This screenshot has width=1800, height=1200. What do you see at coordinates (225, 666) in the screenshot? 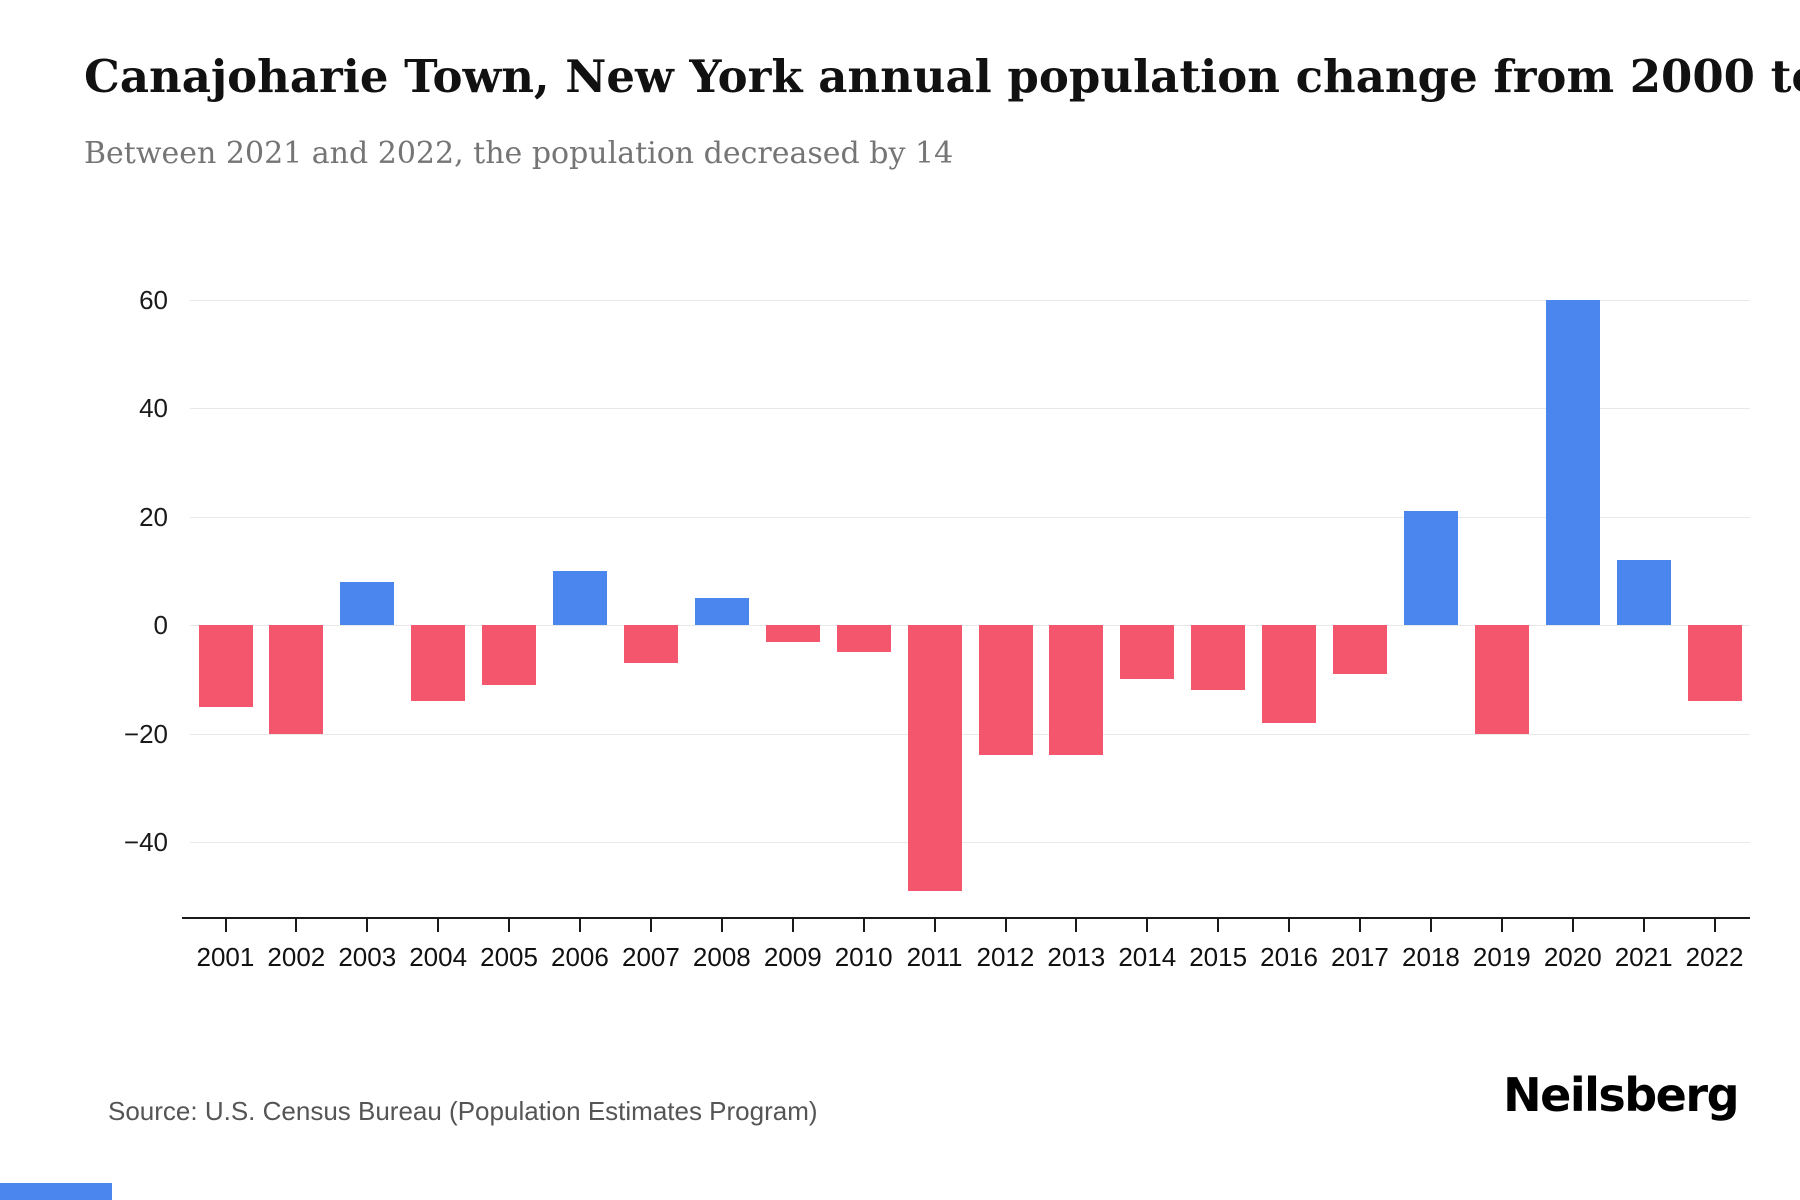
I see `bar-2001` at bounding box center [225, 666].